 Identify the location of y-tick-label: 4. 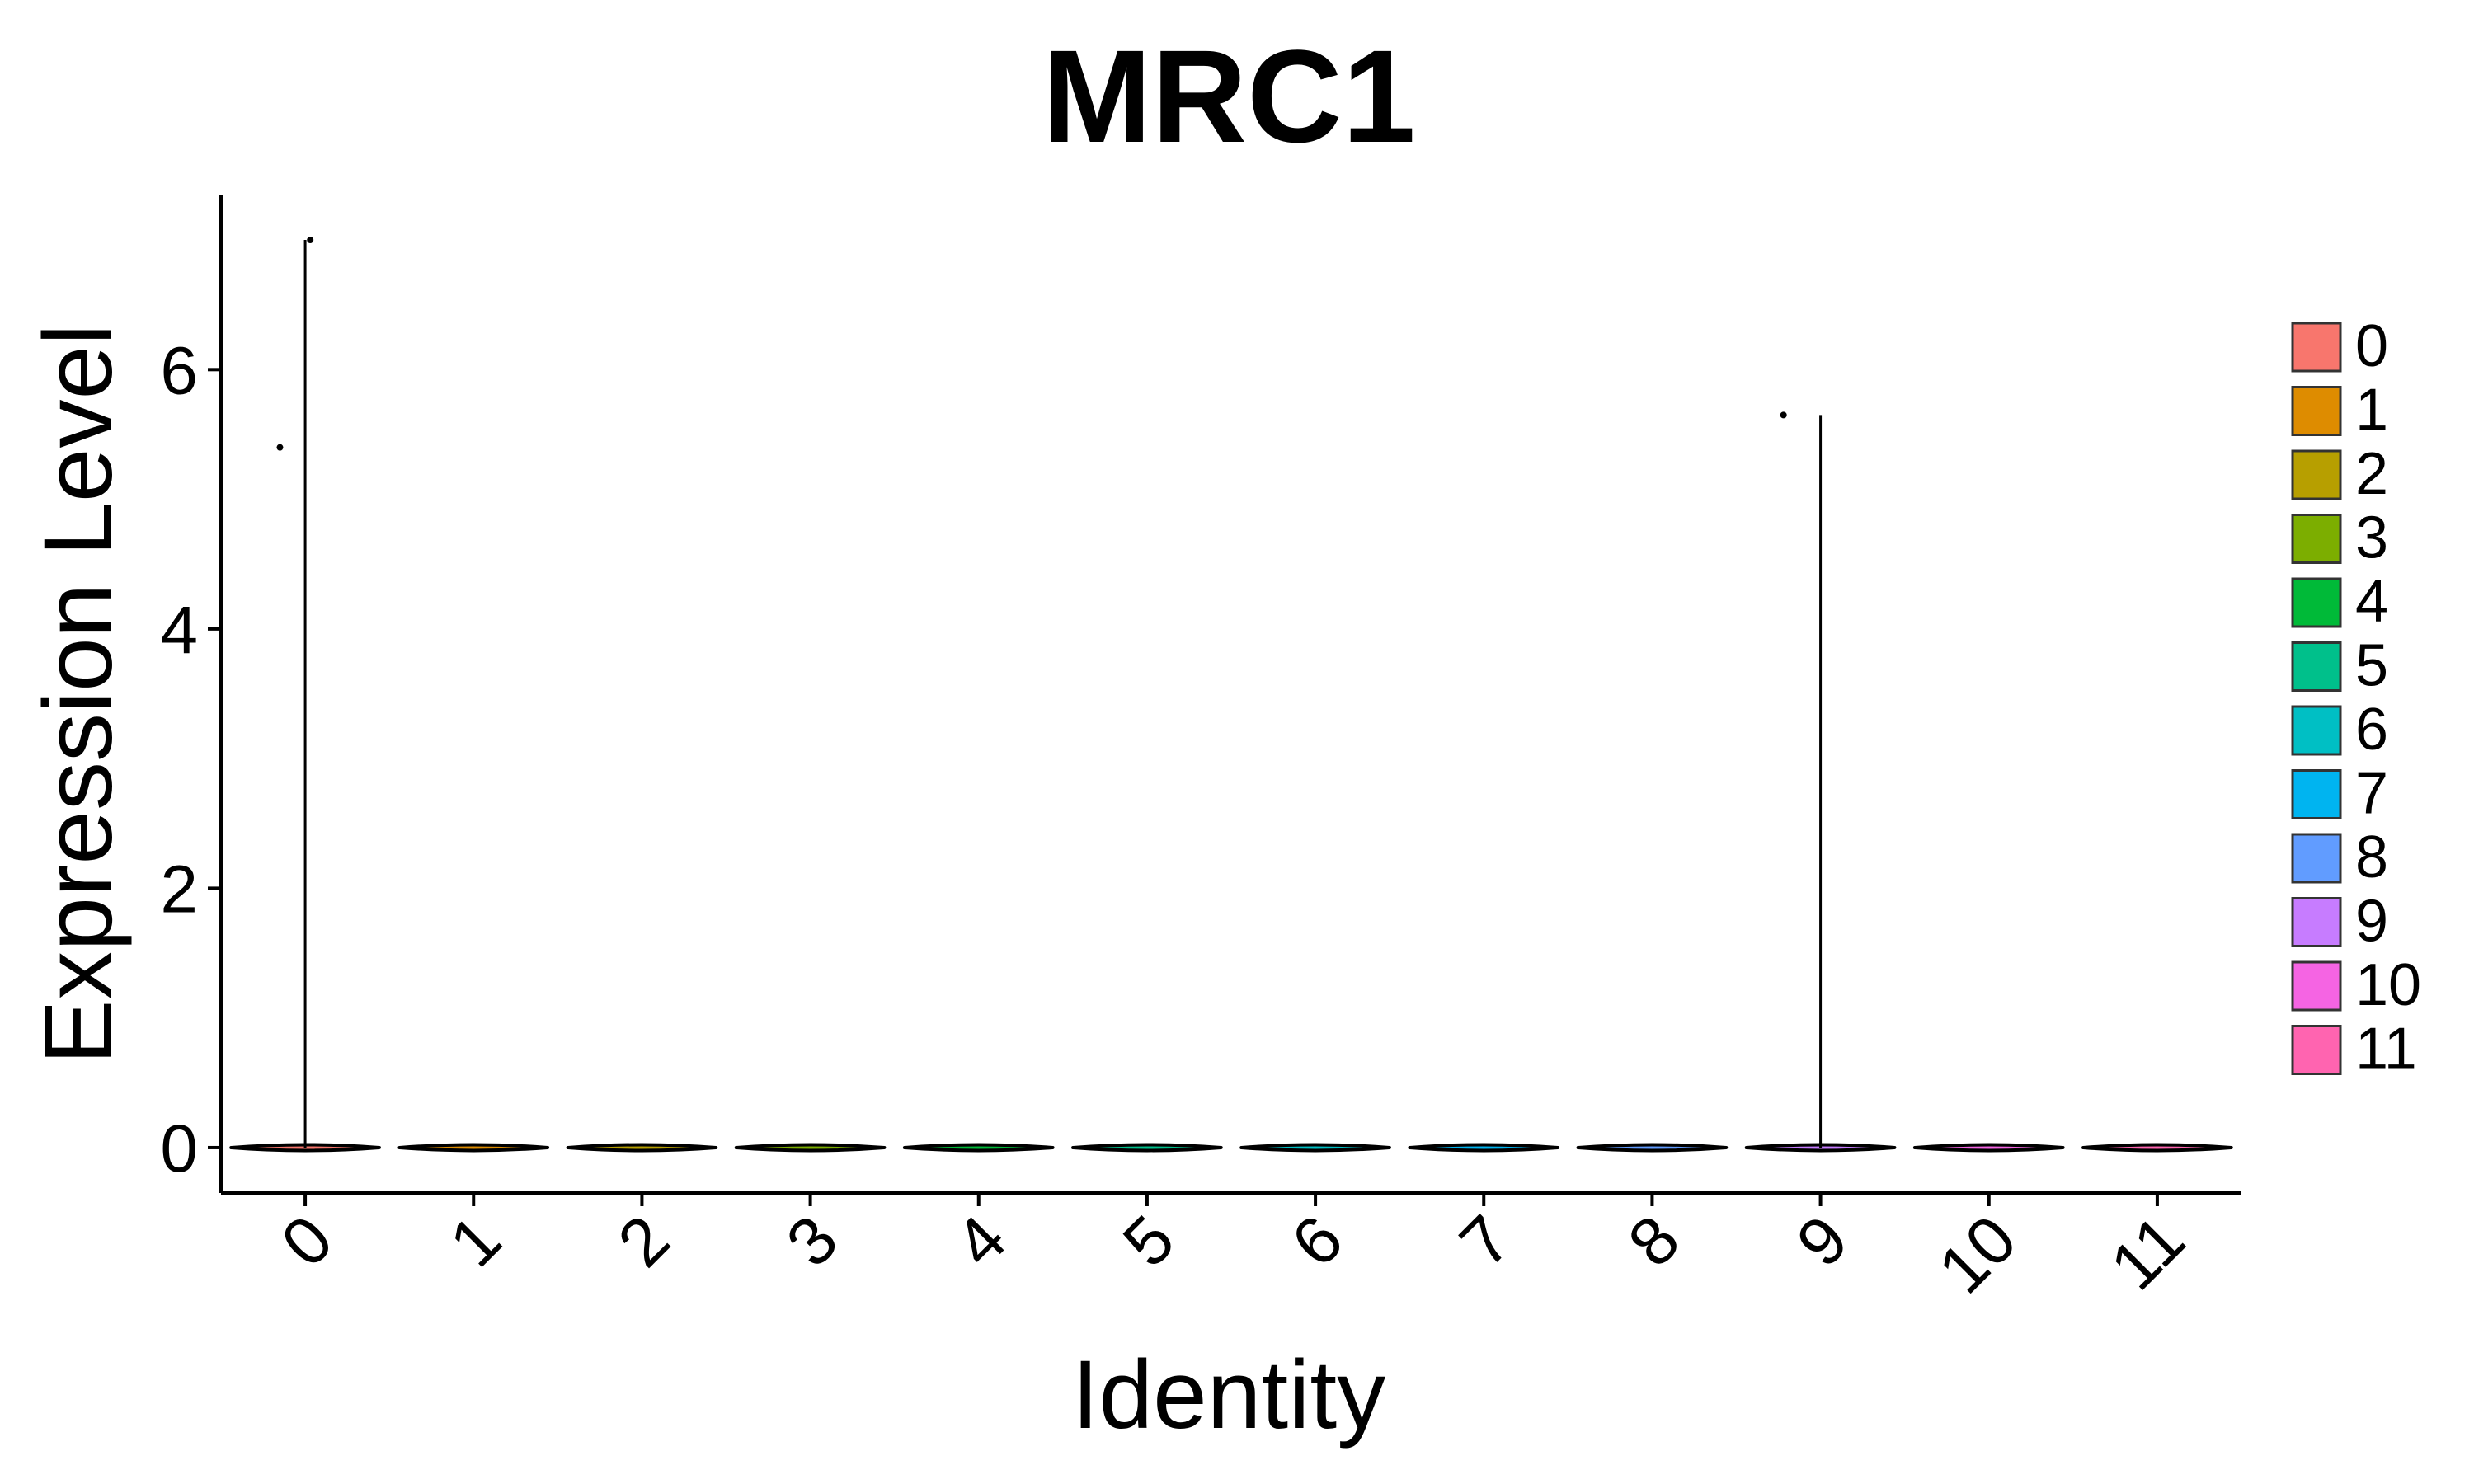
(179, 630).